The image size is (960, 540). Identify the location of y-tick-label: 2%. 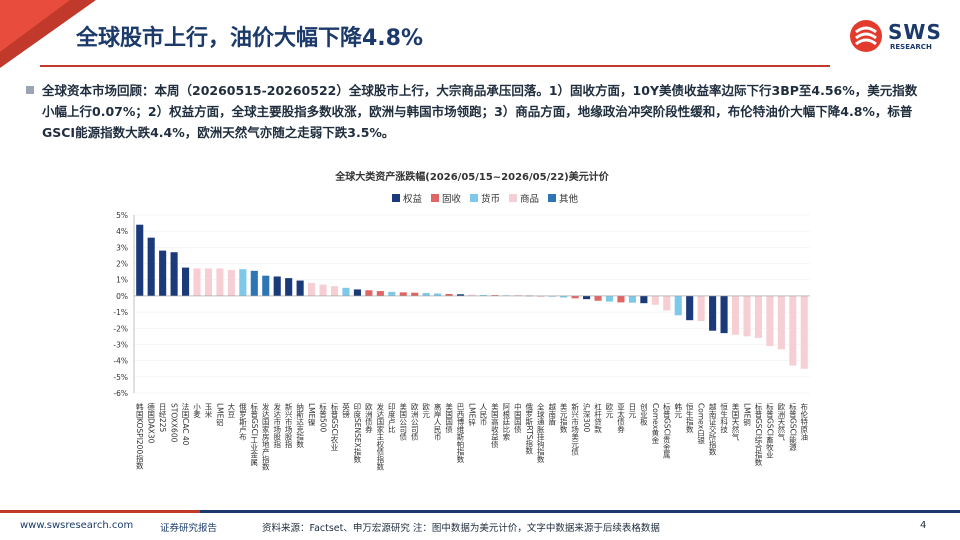
(122, 264).